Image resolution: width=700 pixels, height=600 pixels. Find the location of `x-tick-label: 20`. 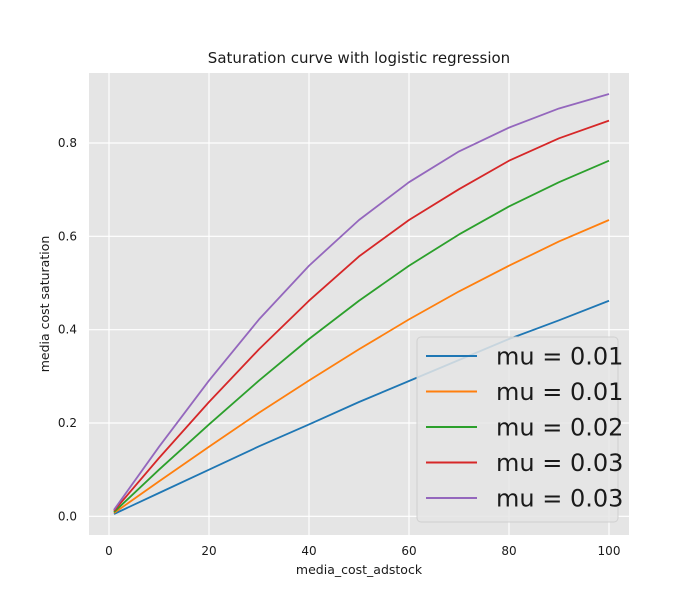

x-tick-label: 20 is located at coordinates (208, 551).